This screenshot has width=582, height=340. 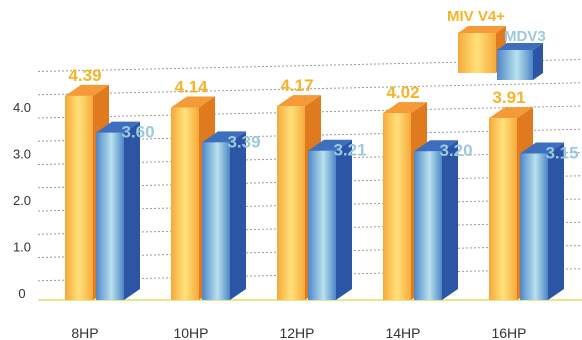 I want to click on x-tick-label: 8HP, so click(x=84, y=332).